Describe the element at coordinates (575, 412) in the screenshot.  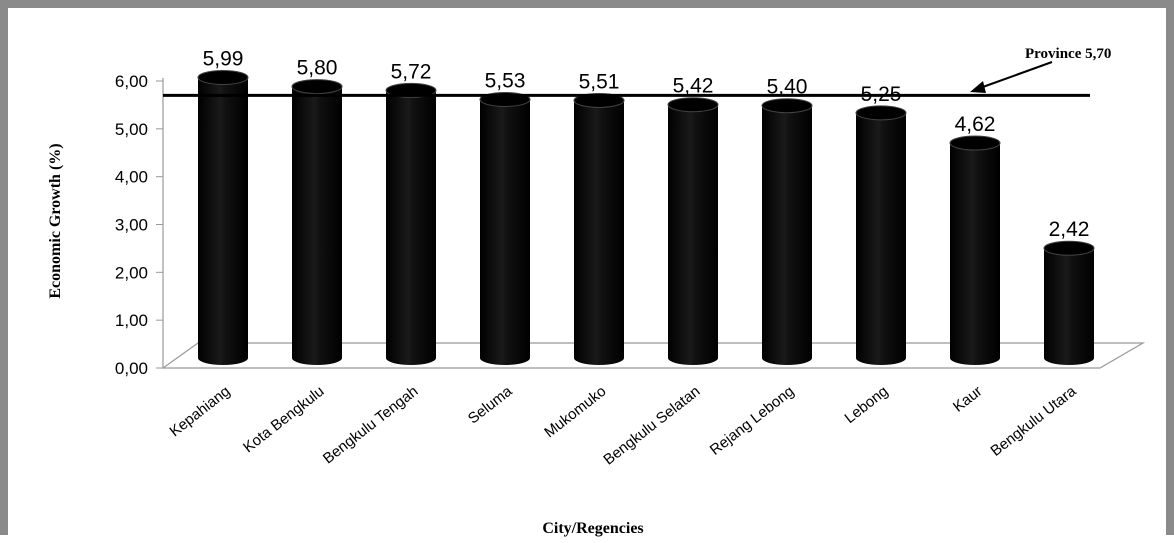
I see `x-tick-label: Mukomuko` at that location.